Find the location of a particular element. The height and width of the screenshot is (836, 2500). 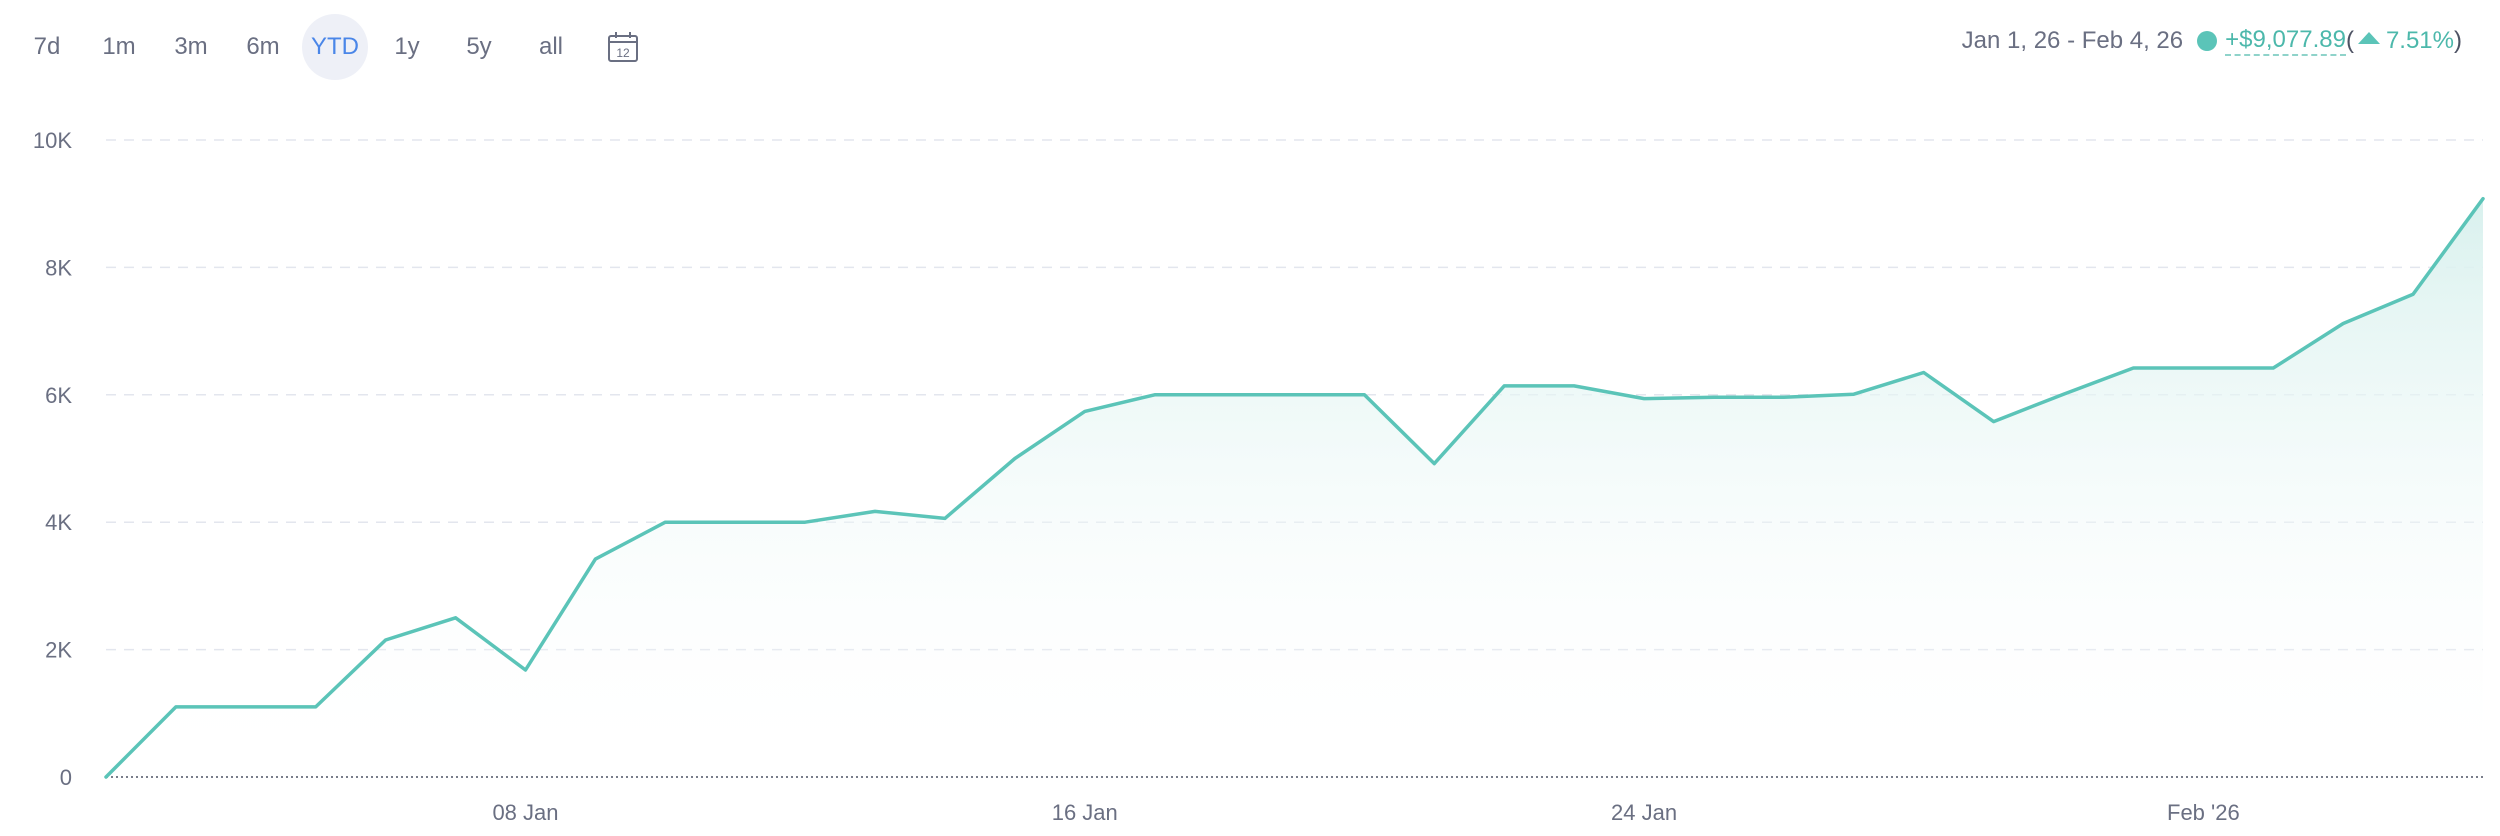

change-percent: 7.51% is located at coordinates (2419, 40).